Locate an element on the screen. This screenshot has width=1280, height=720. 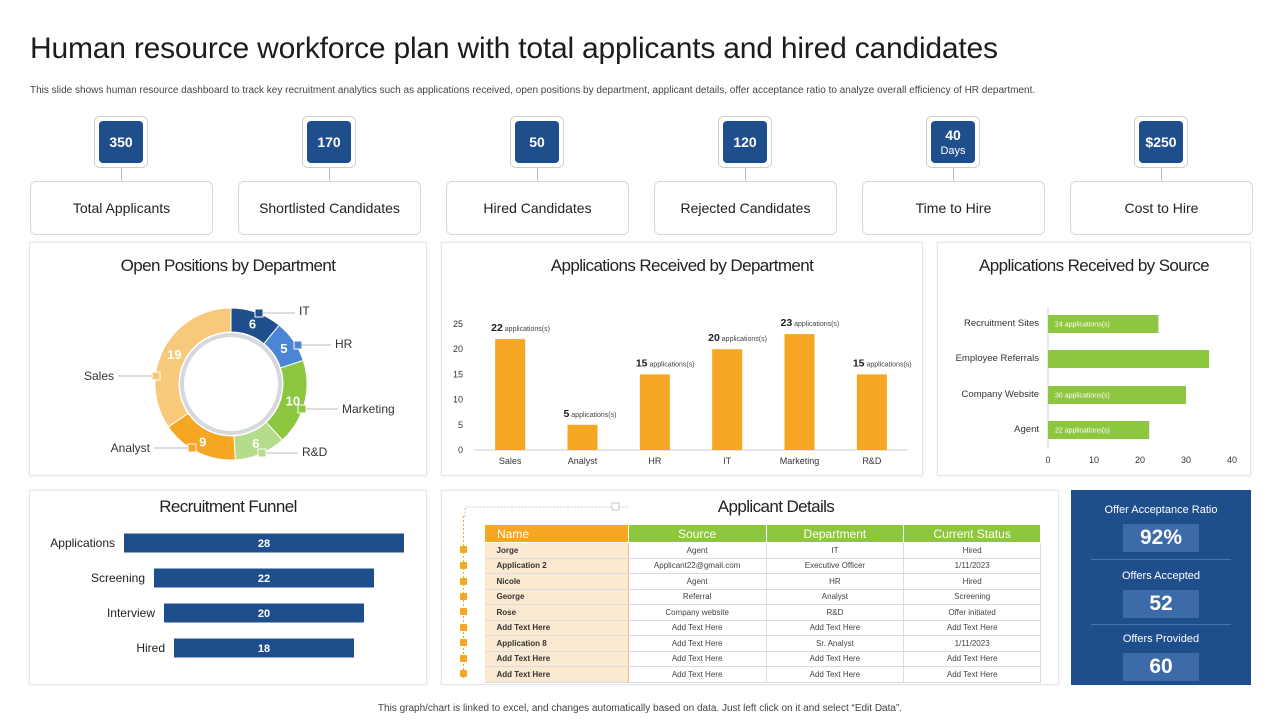
table-row: Nicole Agent HR Hired is located at coordinates (762, 581).